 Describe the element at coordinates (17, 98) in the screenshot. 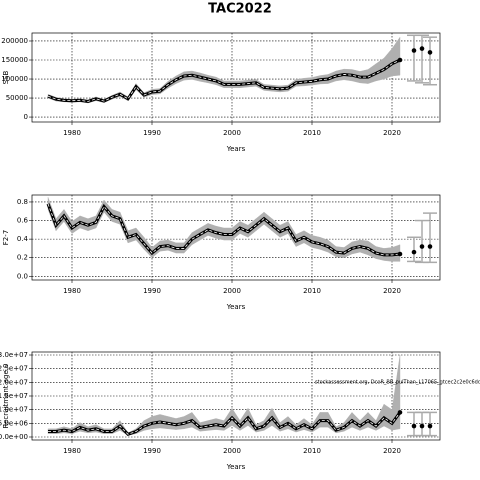

I see `y-tick-label: 50000` at that location.